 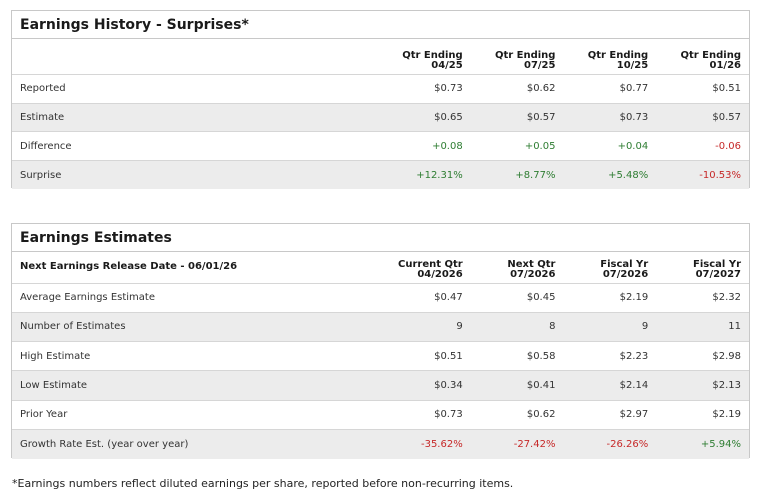 I want to click on cell-value: $0.58, so click(x=541, y=356).